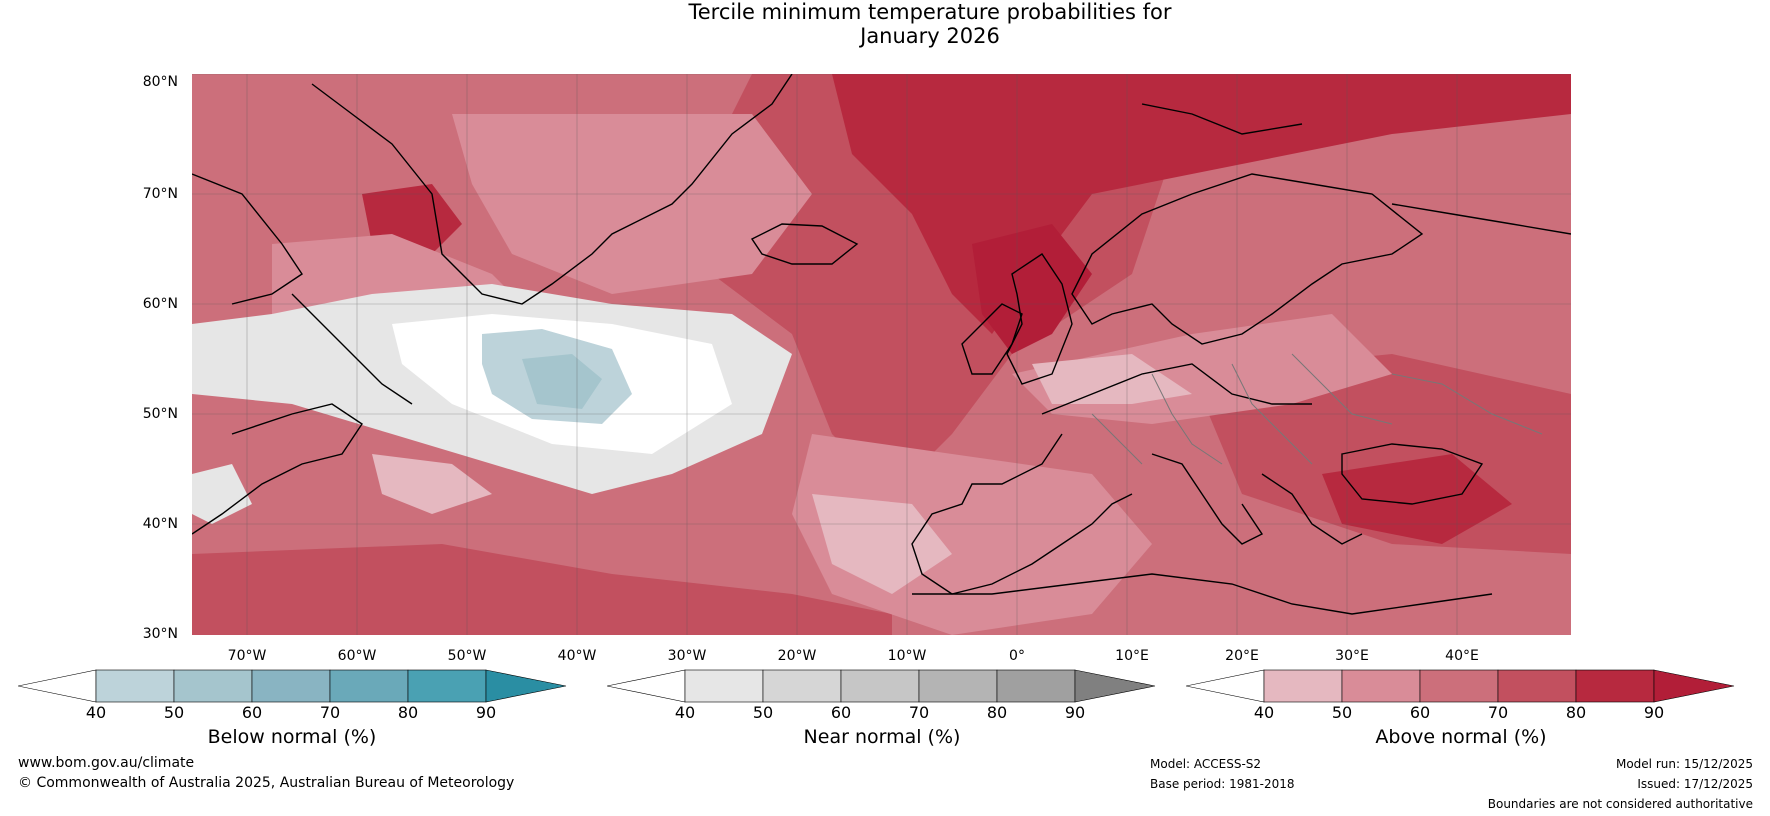 Image resolution: width=1770 pixels, height=816 pixels. I want to click on lat-label-50: 50°N, so click(160, 414).